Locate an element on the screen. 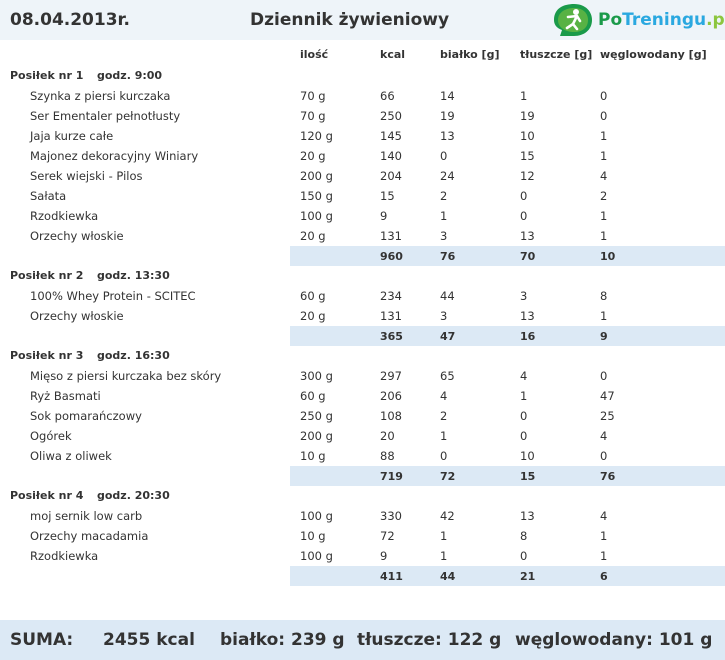 The image size is (725, 660). quantity-cell: 250 g is located at coordinates (316, 416).